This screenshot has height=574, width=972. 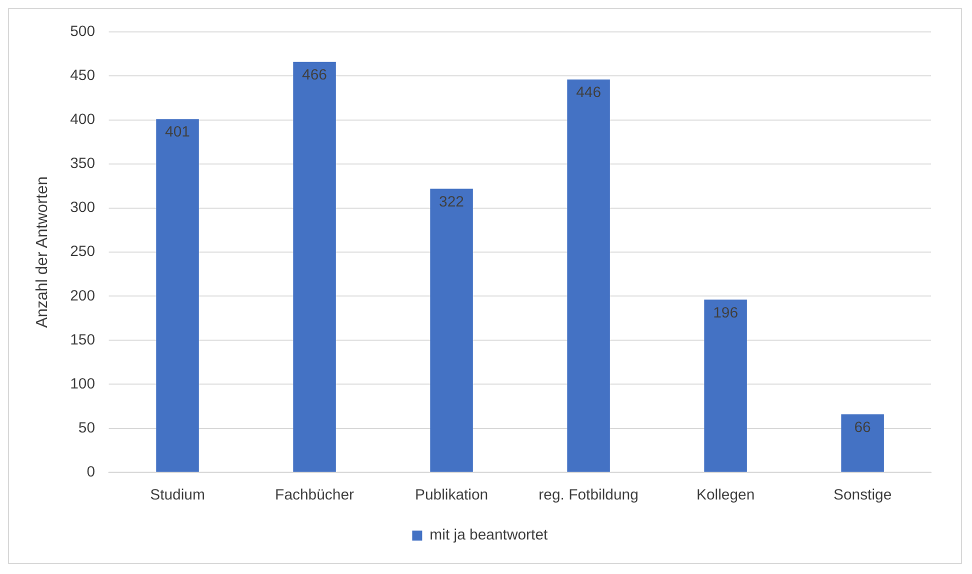 I want to click on data-label: 196, so click(x=725, y=313).